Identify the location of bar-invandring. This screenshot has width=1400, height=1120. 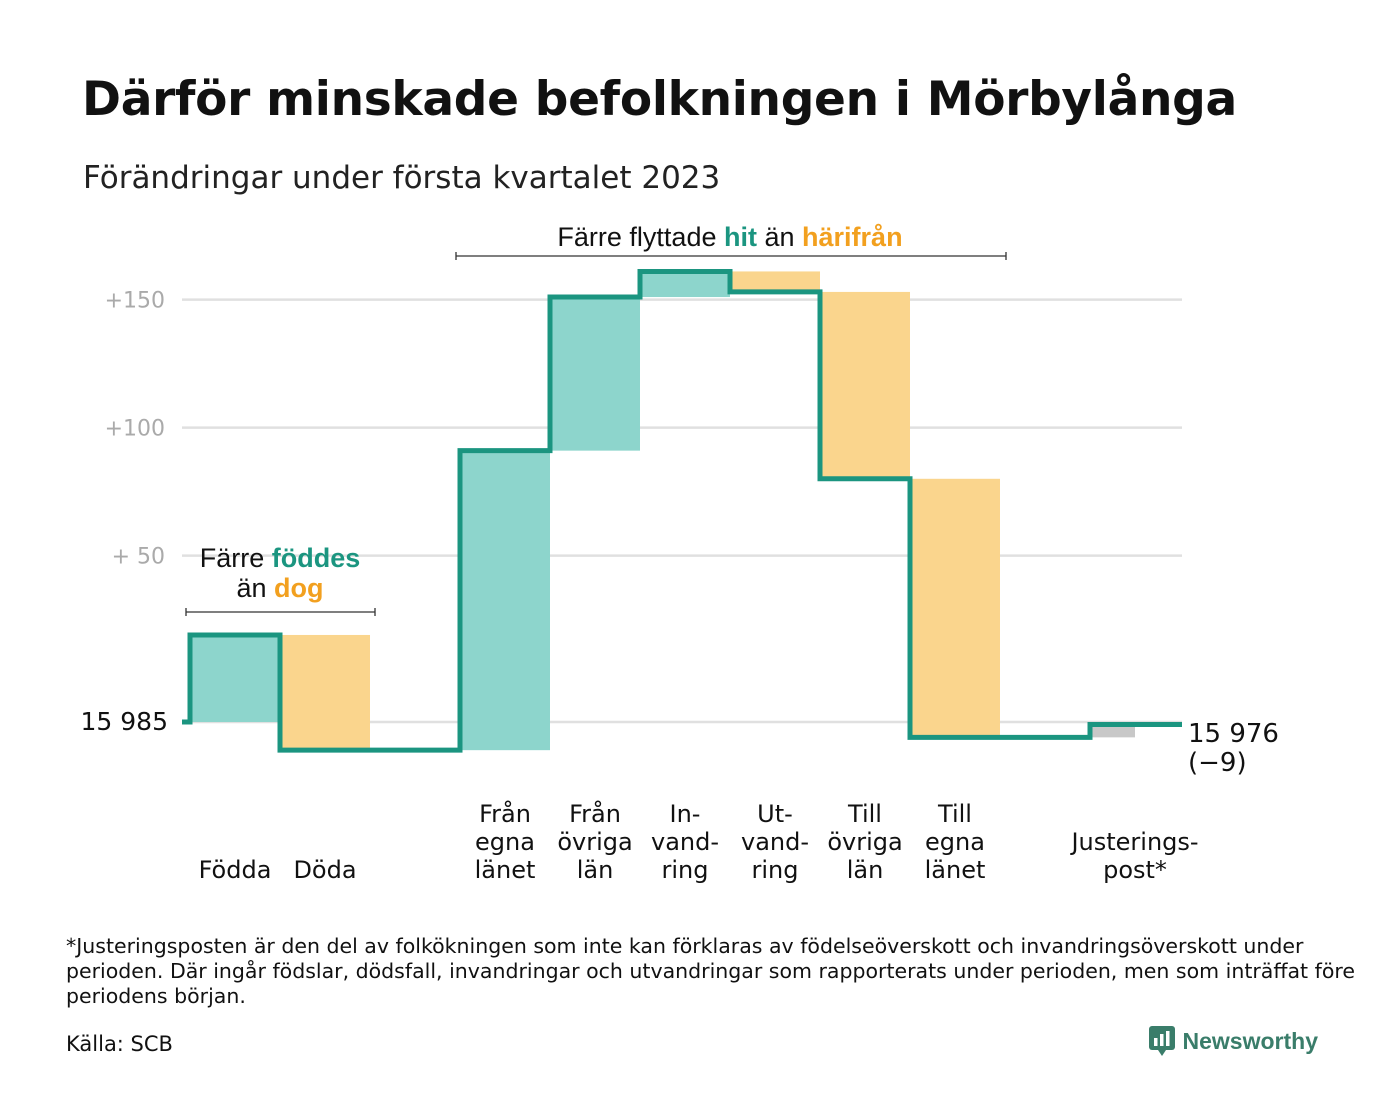
(685, 284).